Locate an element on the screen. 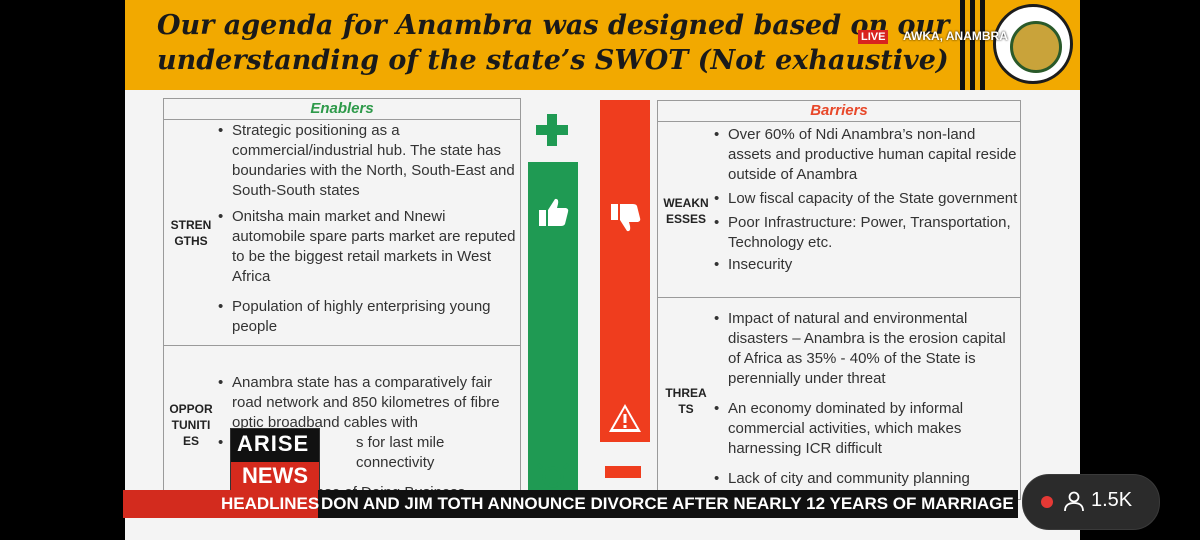  strengths-label: STREN GTHS is located at coordinates (191, 233).